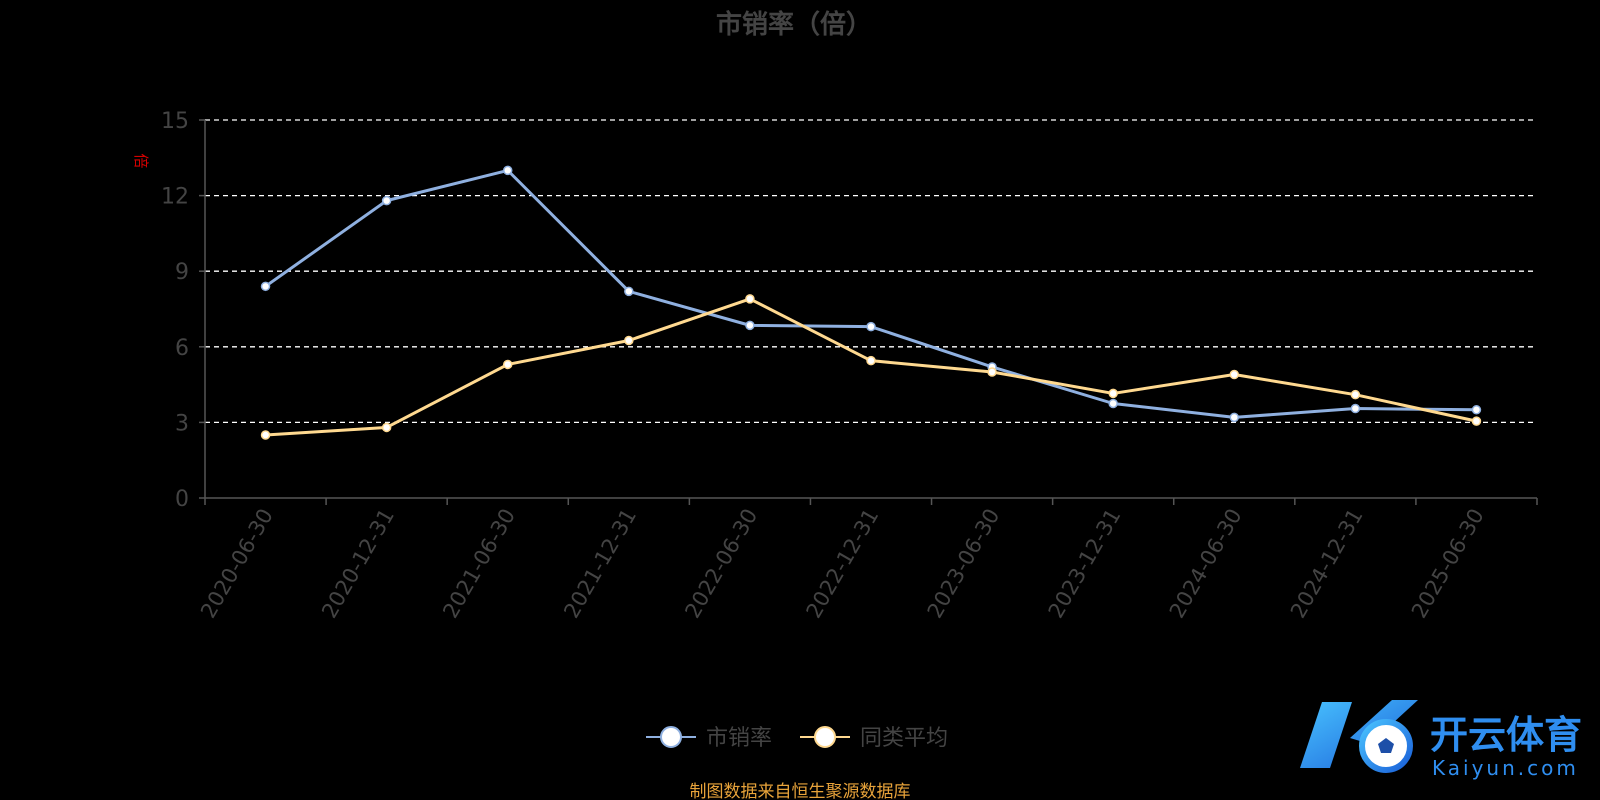 The width and height of the screenshot is (1600, 800). Describe the element at coordinates (1386, 745) in the screenshot. I see `soccer-ball-patch` at that location.